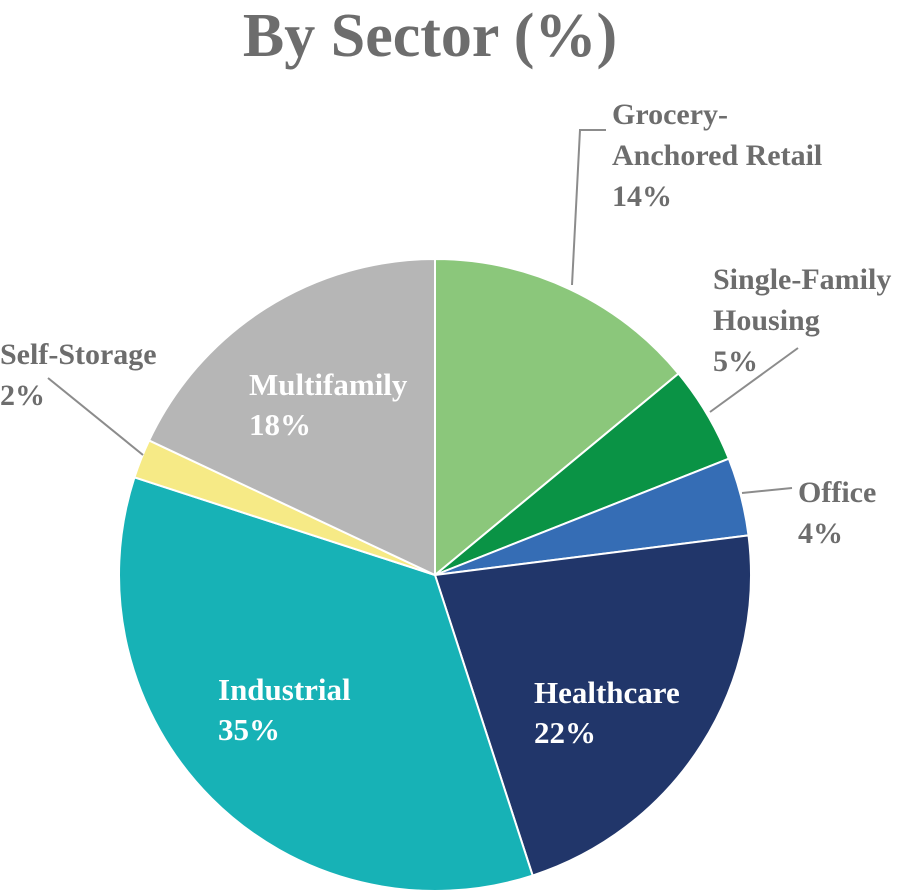 This screenshot has height=893, width=909. I want to click on leader-line-self-storage, so click(95, 416).